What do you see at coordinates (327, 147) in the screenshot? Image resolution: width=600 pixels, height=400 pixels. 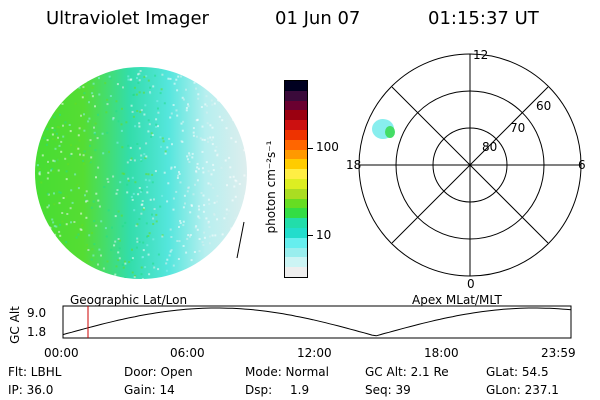 I see `colorbar-tick-100: 100` at bounding box center [327, 147].